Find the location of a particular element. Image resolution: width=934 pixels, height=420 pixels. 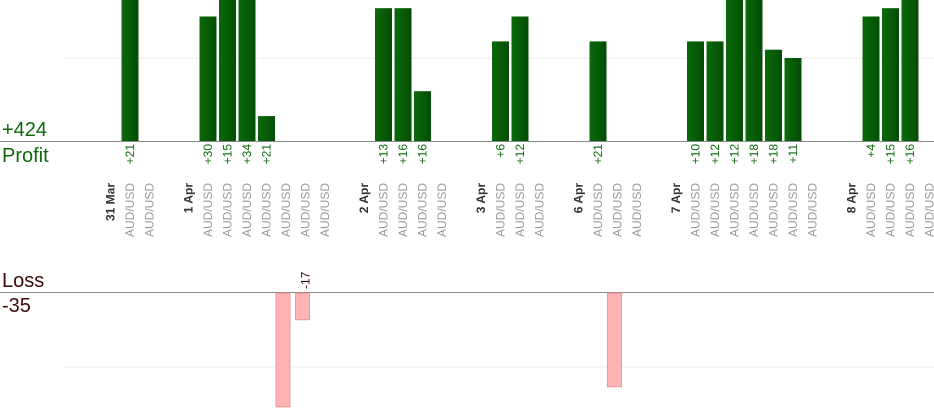

date-label: 1 Apr is located at coordinates (189, 198).